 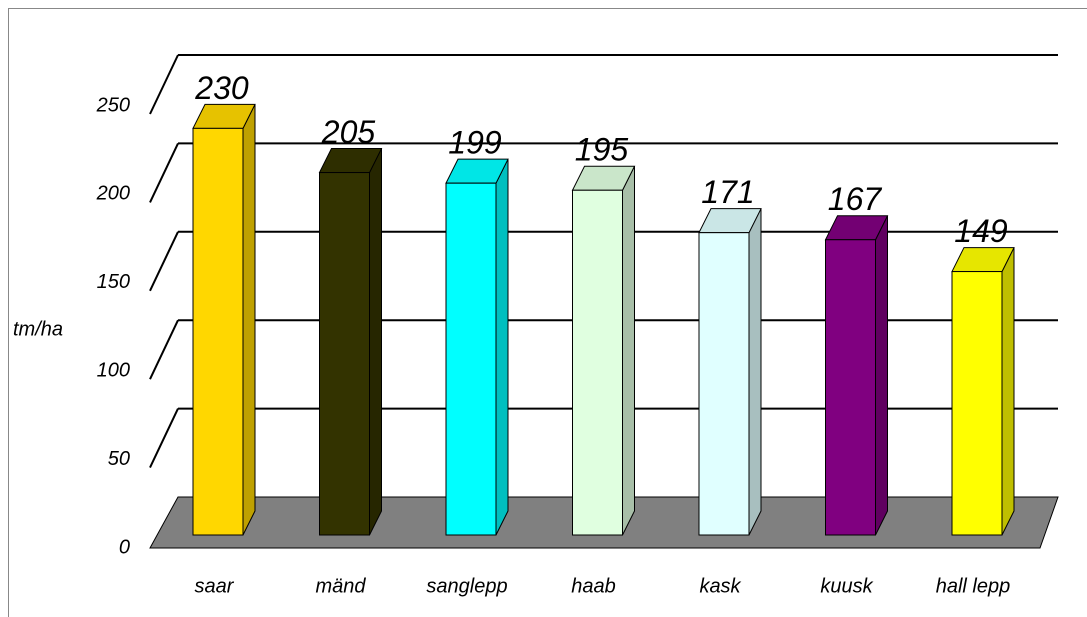 I want to click on y-tick-label: 100, so click(x=113, y=370).